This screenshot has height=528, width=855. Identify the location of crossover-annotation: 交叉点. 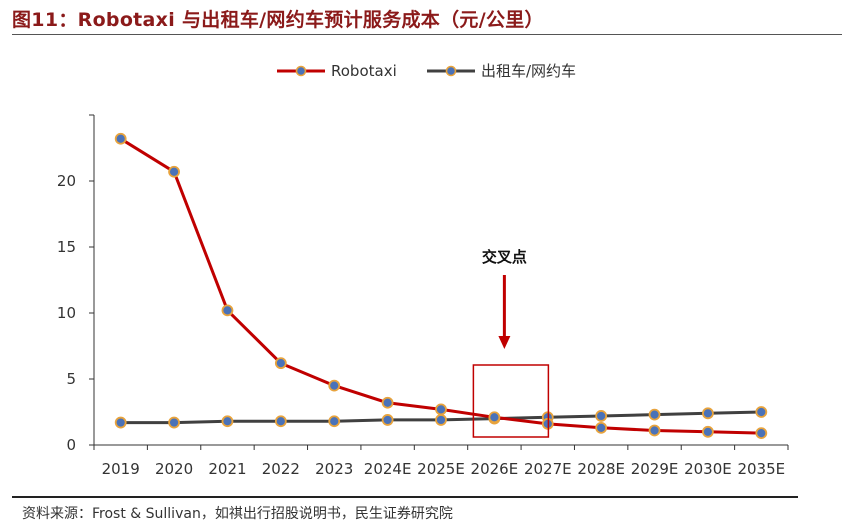
(511, 343).